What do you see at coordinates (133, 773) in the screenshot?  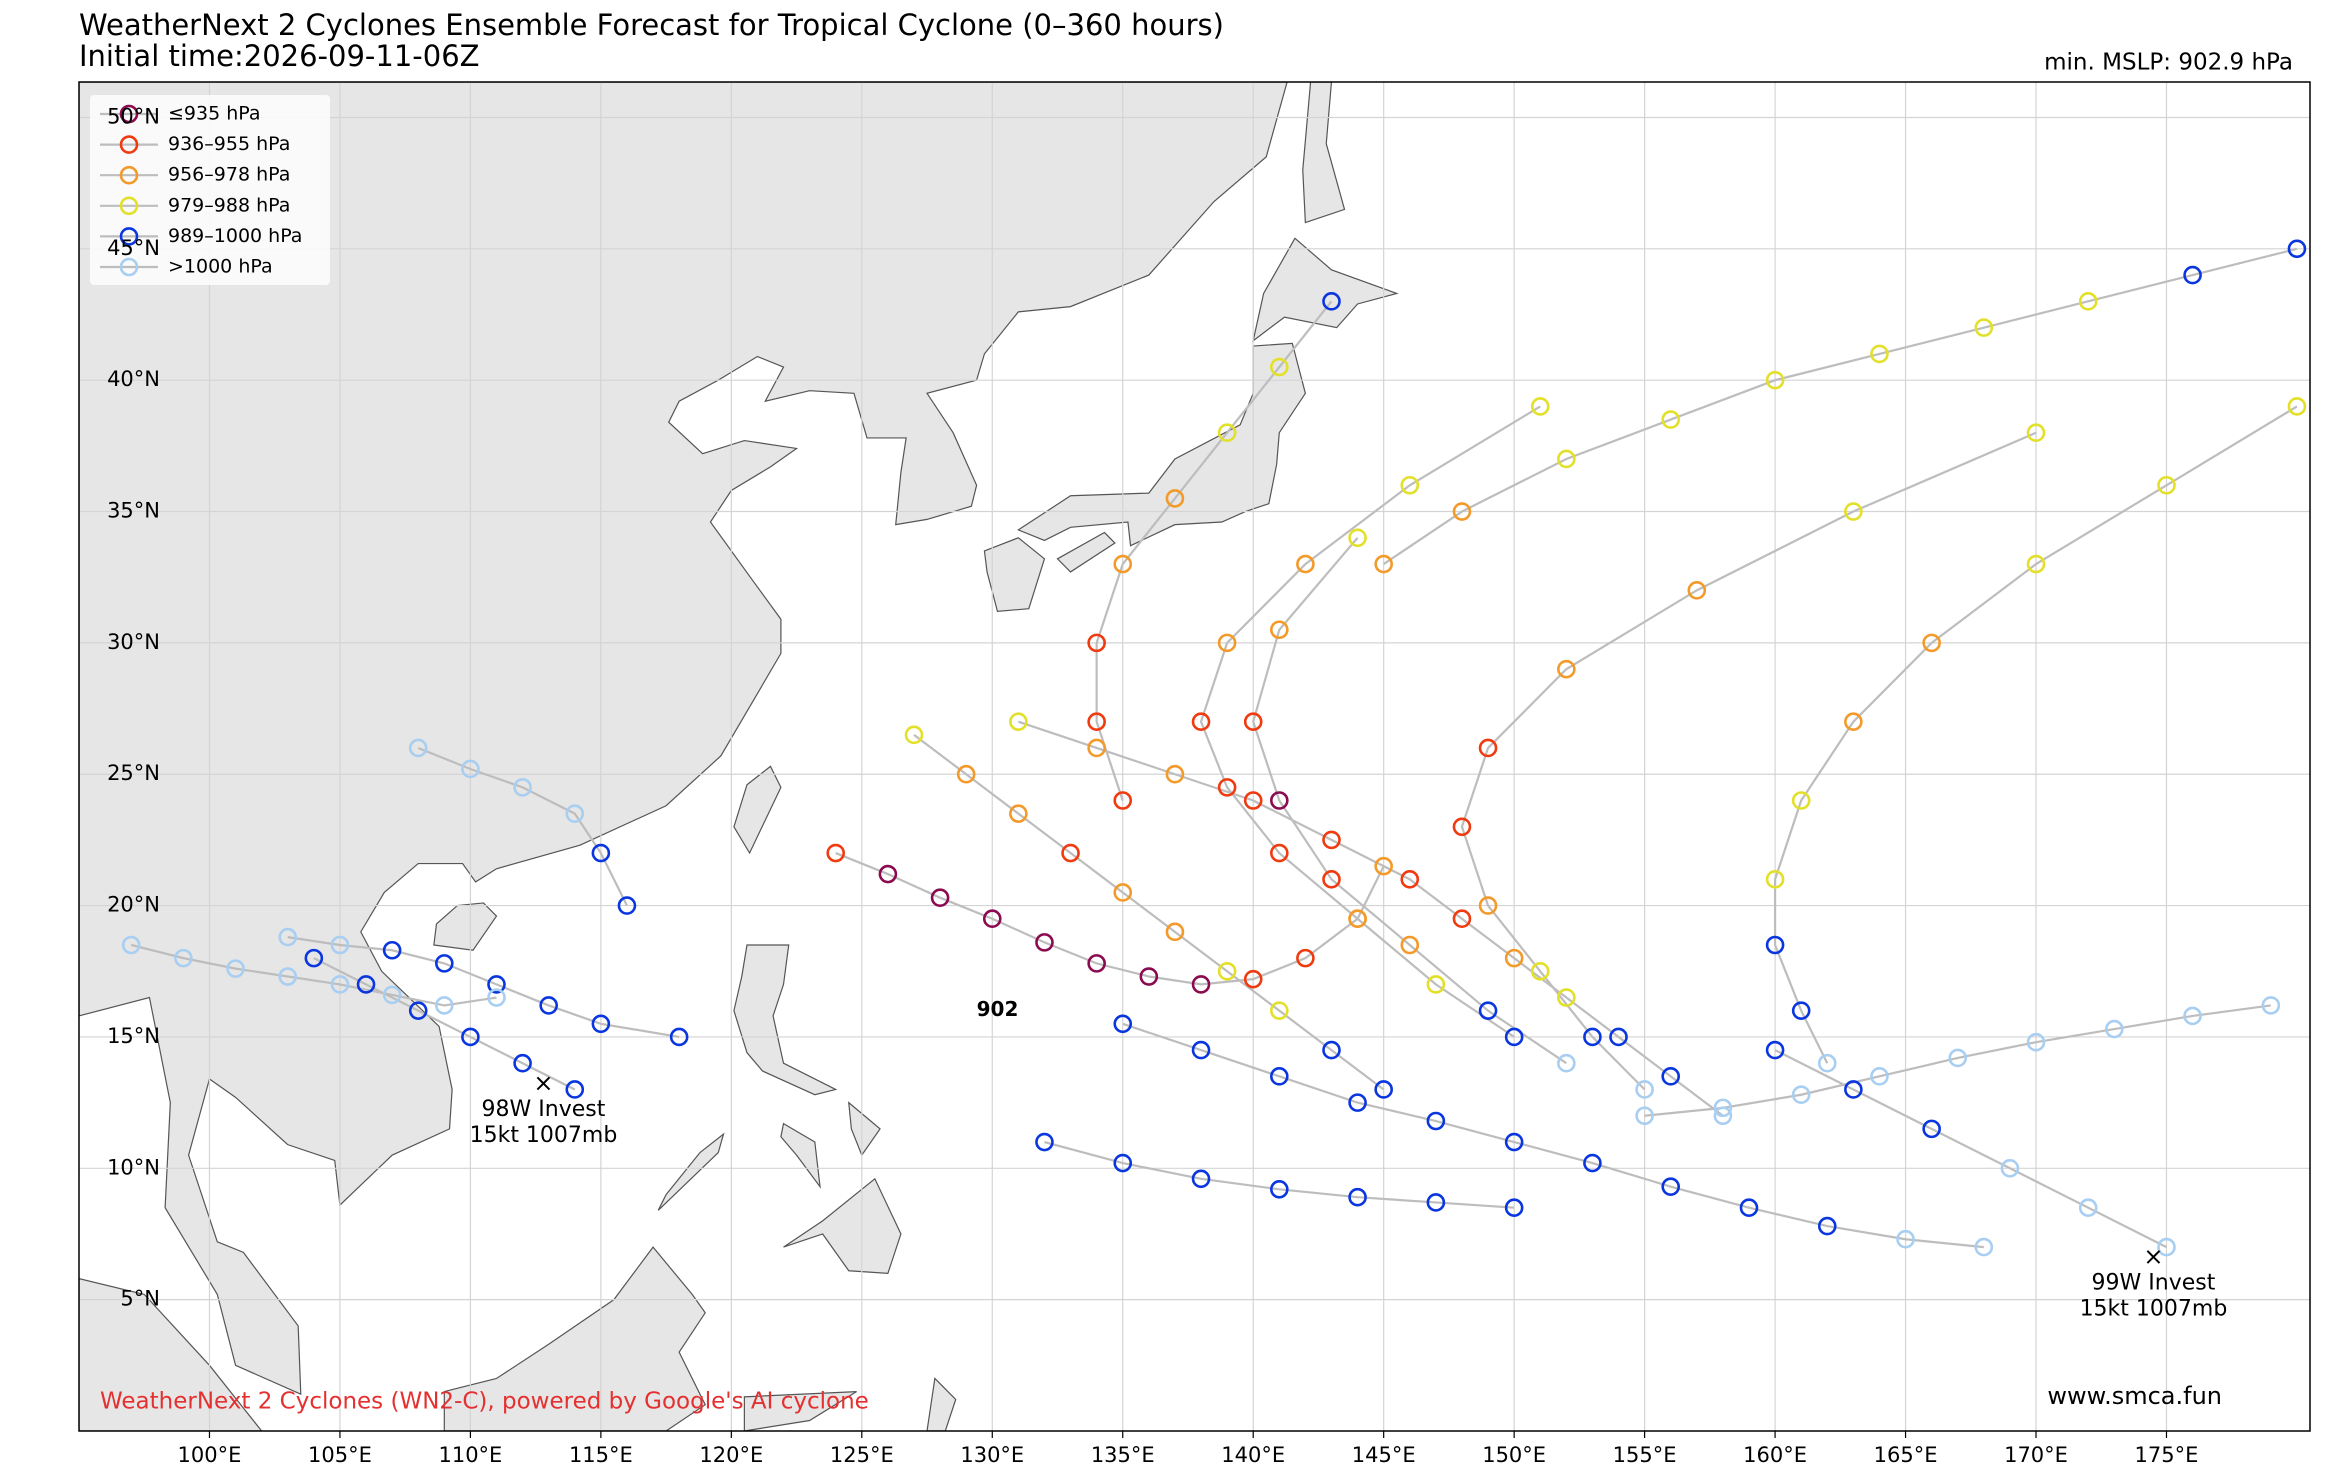 I see `y-tick-label: 25°N` at bounding box center [133, 773].